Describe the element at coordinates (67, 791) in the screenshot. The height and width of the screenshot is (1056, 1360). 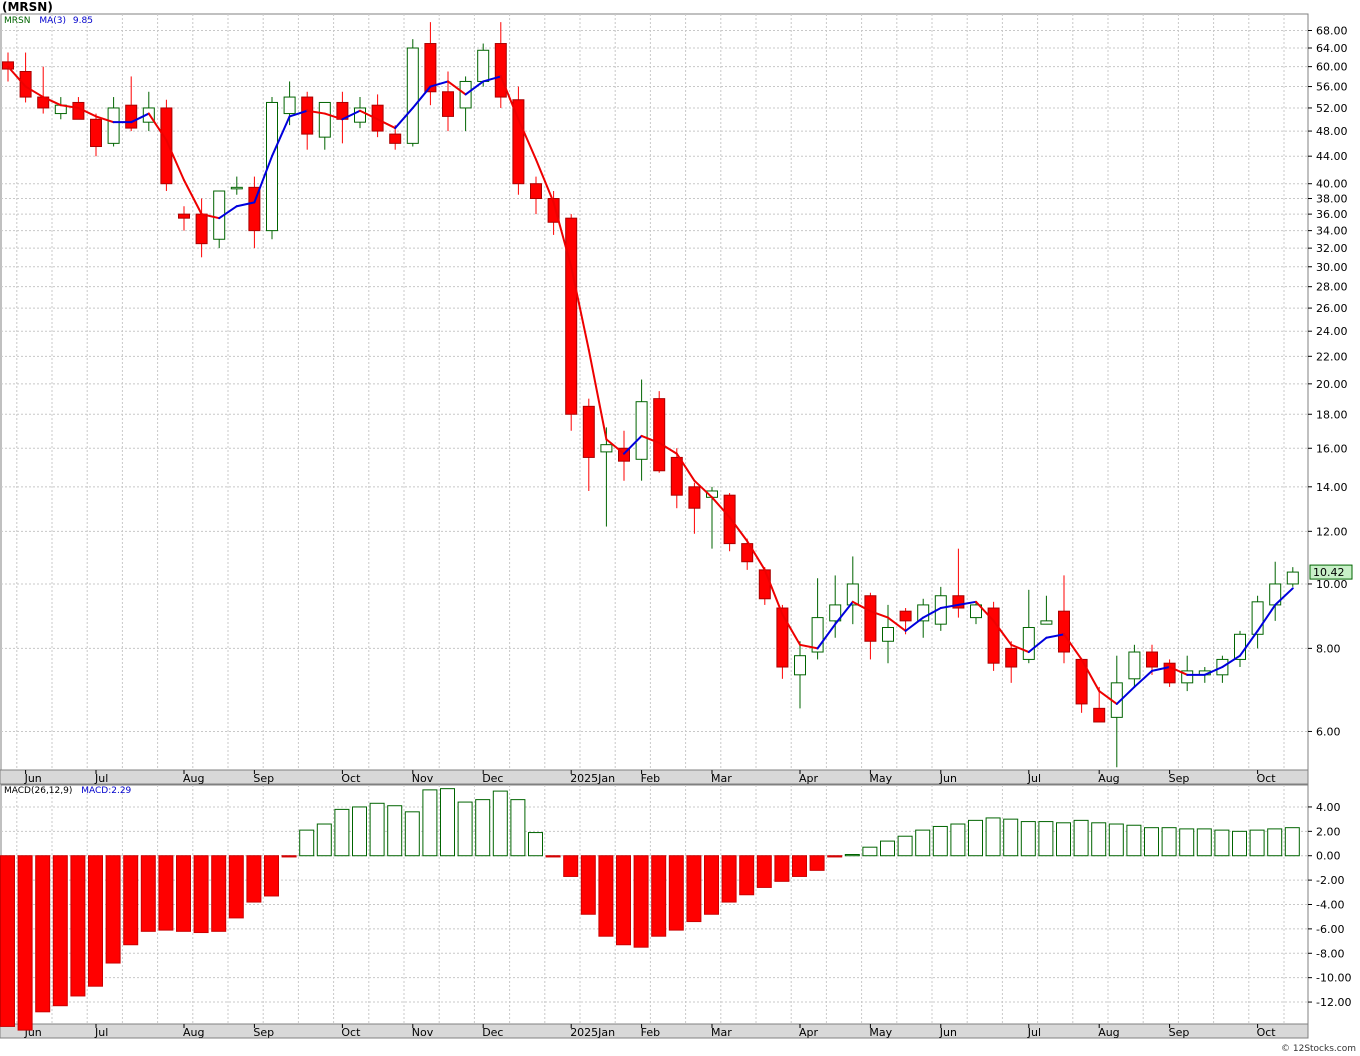
I see `macd-legend: MACD(26,12,9) MACD:2.29` at that location.